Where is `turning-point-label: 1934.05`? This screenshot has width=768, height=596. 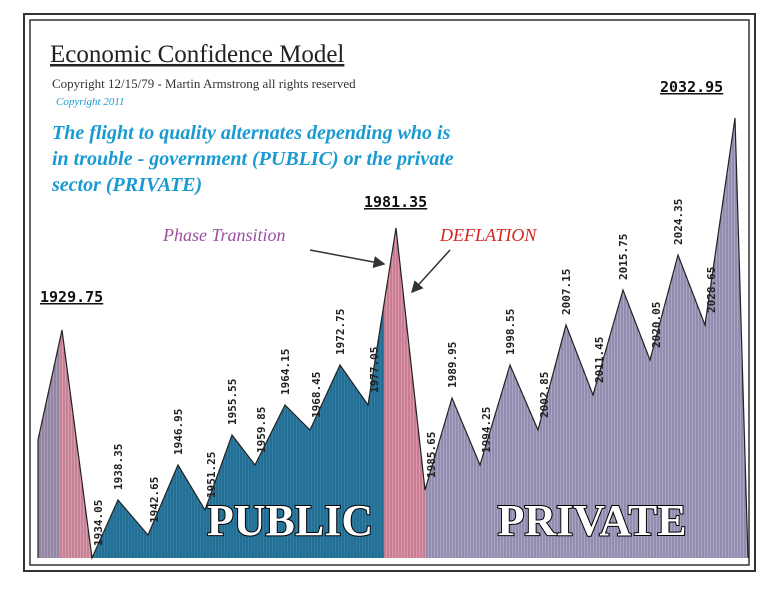 turning-point-label: 1934.05 is located at coordinates (98, 523).